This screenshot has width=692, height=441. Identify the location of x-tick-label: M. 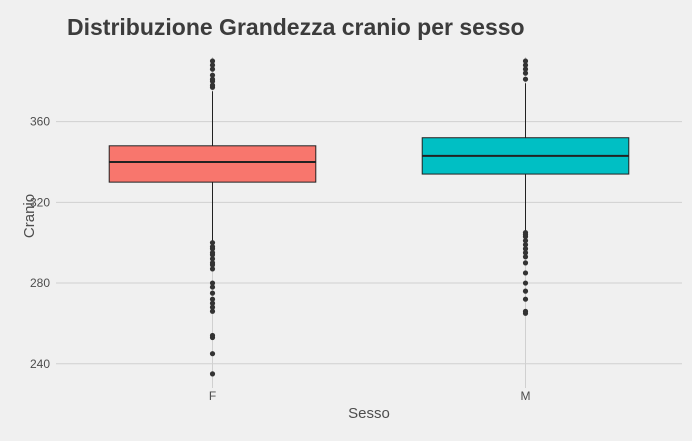
(526, 396).